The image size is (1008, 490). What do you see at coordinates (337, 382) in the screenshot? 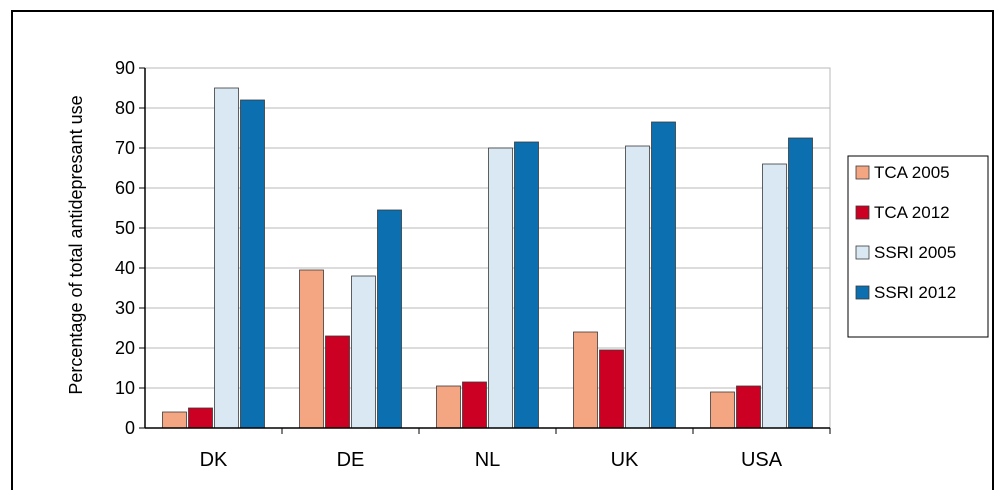
I see `bar-tca-2012-de` at bounding box center [337, 382].